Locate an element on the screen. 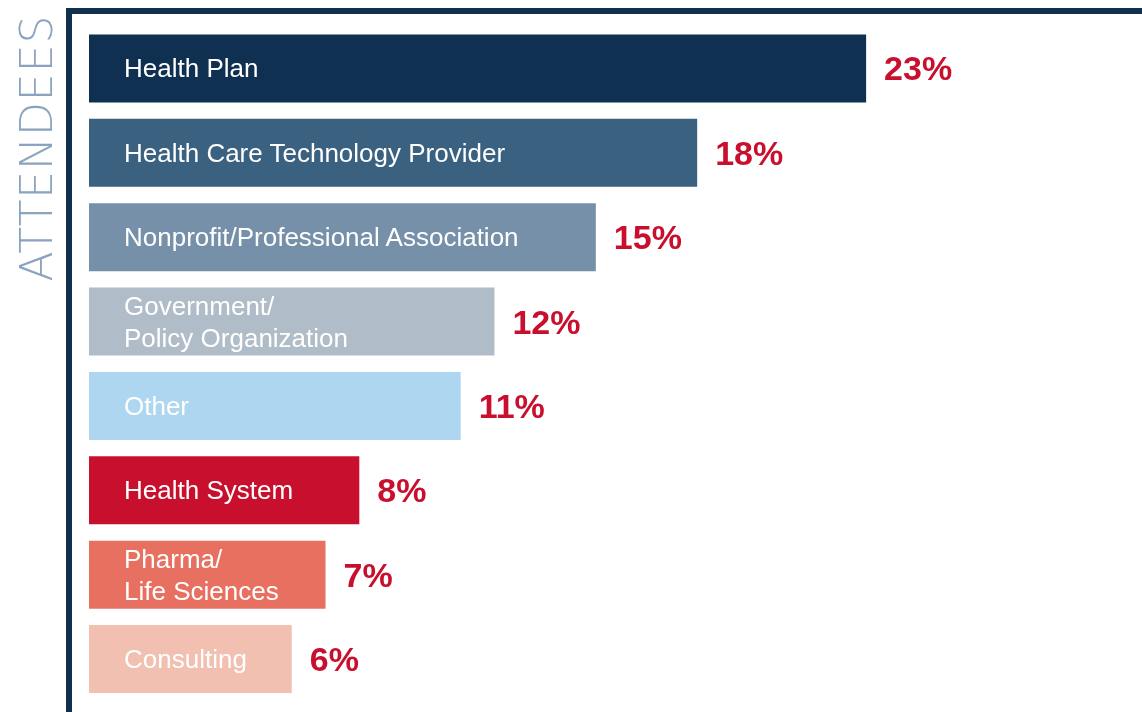 Image resolution: width=1142 pixels, height=712 pixels. y-axis-title: ATTENDEES is located at coordinates (36, 148).